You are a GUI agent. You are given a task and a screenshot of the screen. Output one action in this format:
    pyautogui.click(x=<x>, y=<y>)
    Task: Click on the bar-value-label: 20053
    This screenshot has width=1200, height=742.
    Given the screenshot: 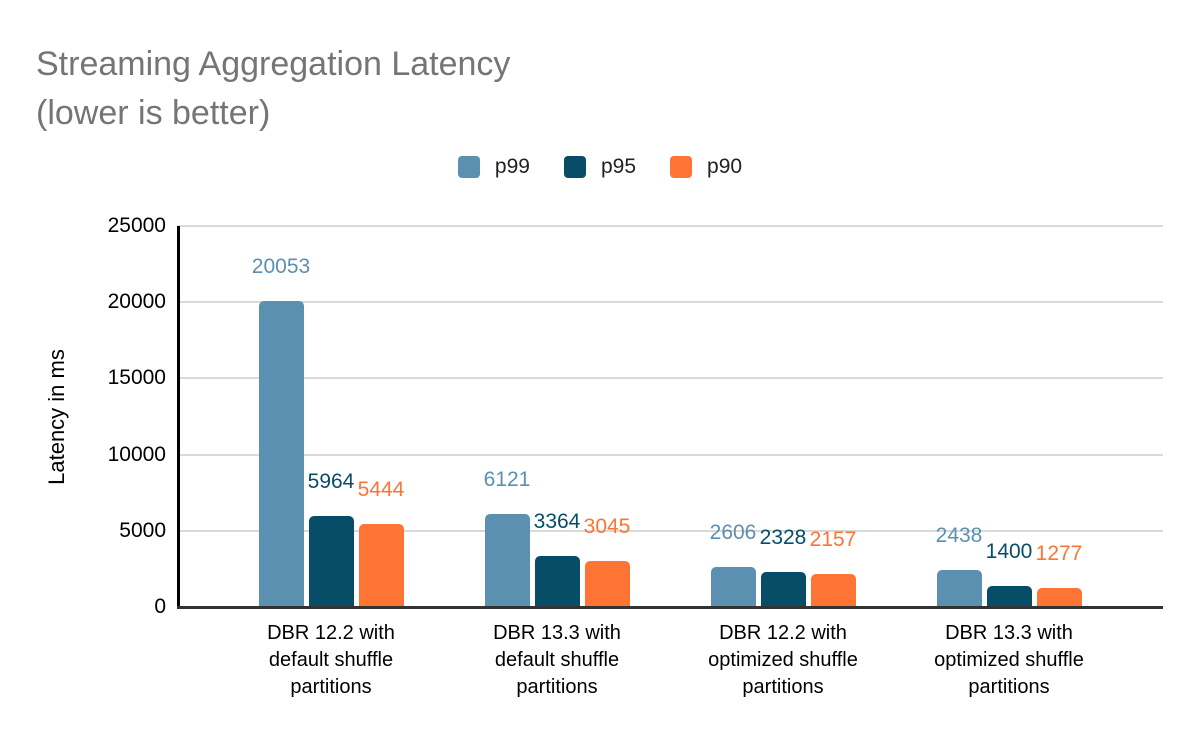 What is the action you would take?
    pyautogui.click(x=281, y=266)
    